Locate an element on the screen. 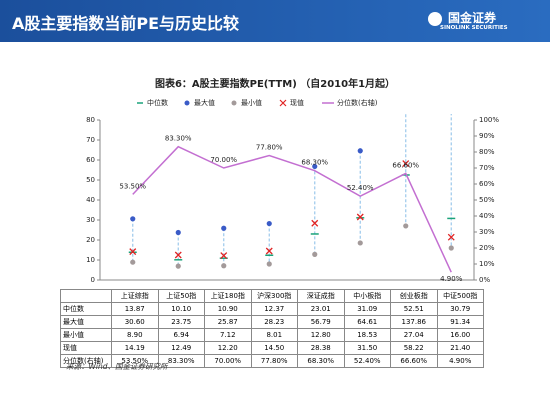  y2-tick-label: 40% is located at coordinates (487, 216).